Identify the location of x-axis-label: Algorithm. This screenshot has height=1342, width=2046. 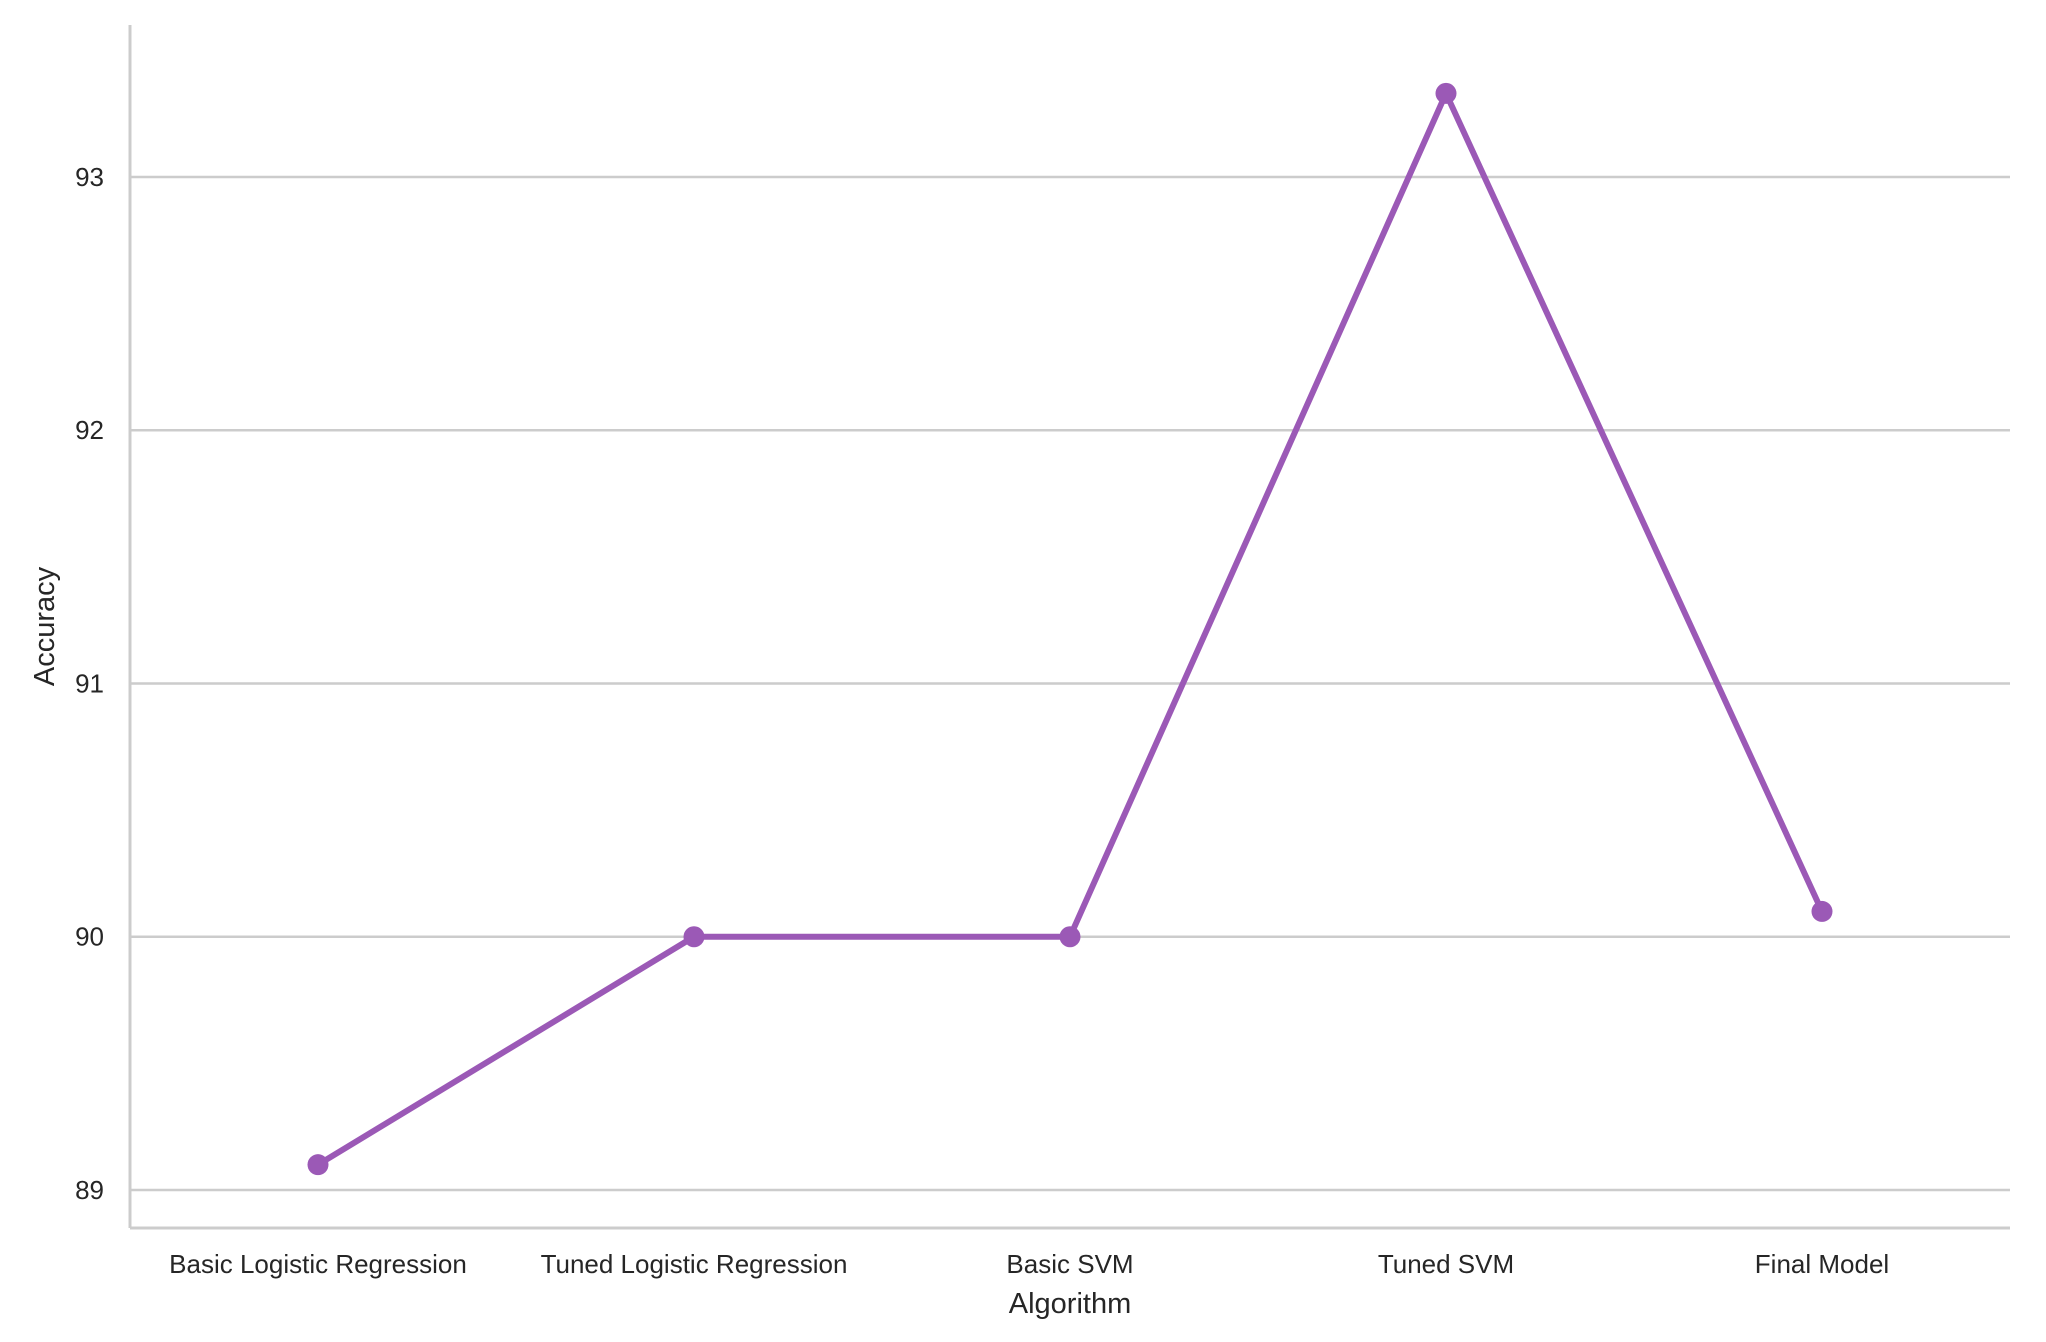
(1070, 1304).